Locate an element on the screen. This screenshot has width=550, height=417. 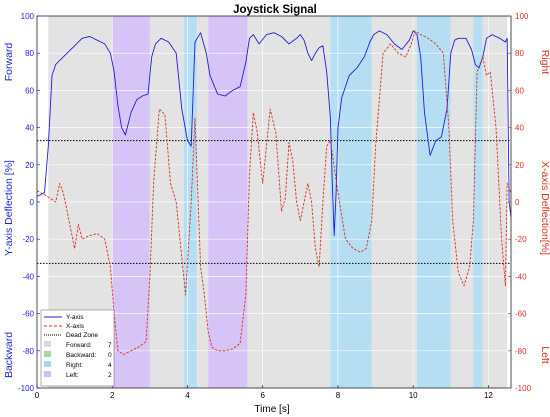
x-tick-label-2: 2 is located at coordinates (112, 395).